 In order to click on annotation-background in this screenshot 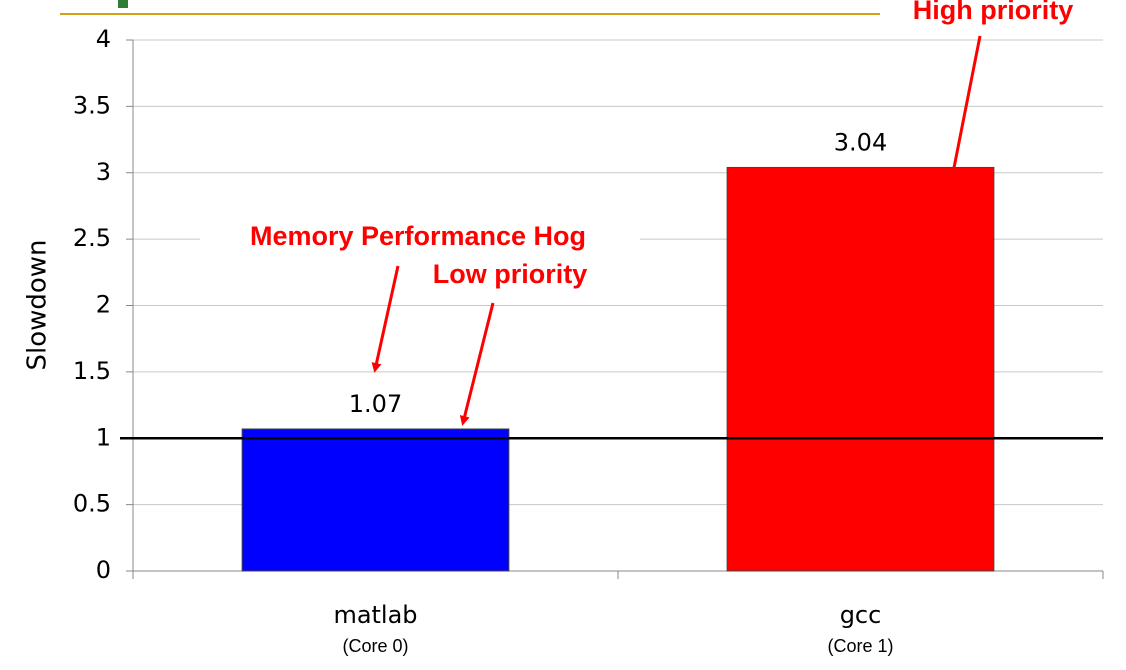, I will do `click(420, 238)`.